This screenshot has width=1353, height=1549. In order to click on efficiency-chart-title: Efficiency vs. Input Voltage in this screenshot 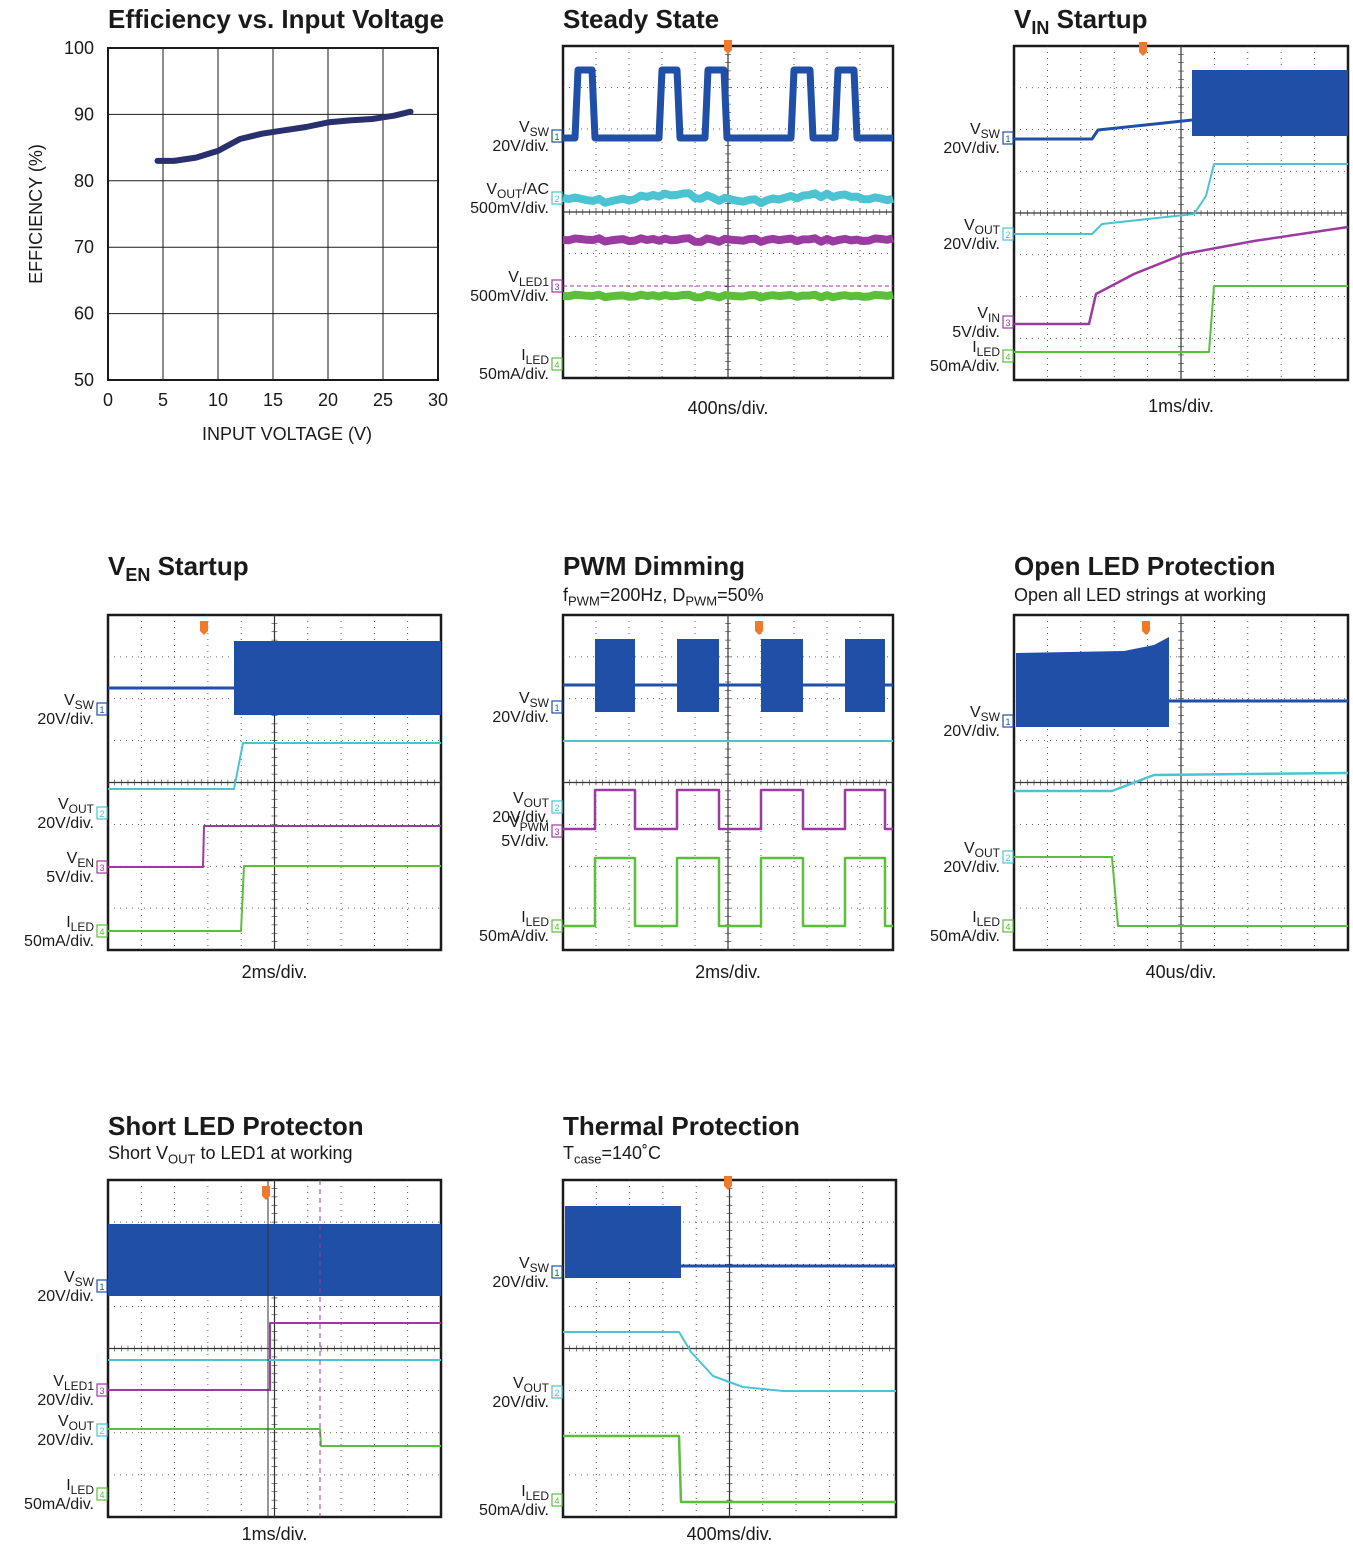, I will do `click(276, 19)`.